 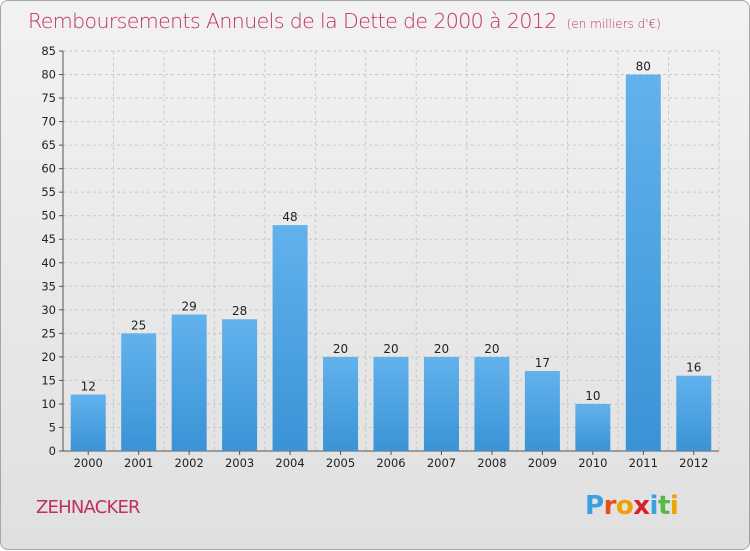 I want to click on commune-name: ZEHNACKER, so click(x=88, y=507).